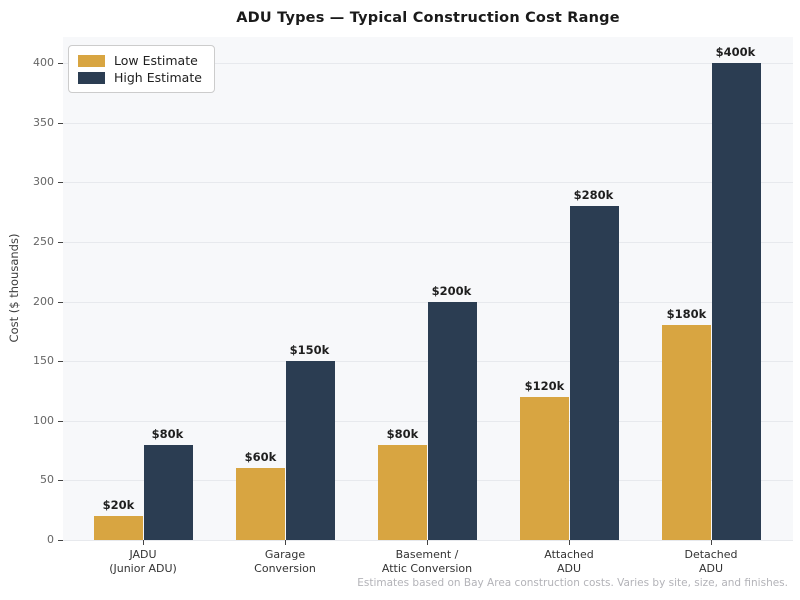  Describe the element at coordinates (118, 505) in the screenshot. I see `bar-value-label: $20k` at that location.